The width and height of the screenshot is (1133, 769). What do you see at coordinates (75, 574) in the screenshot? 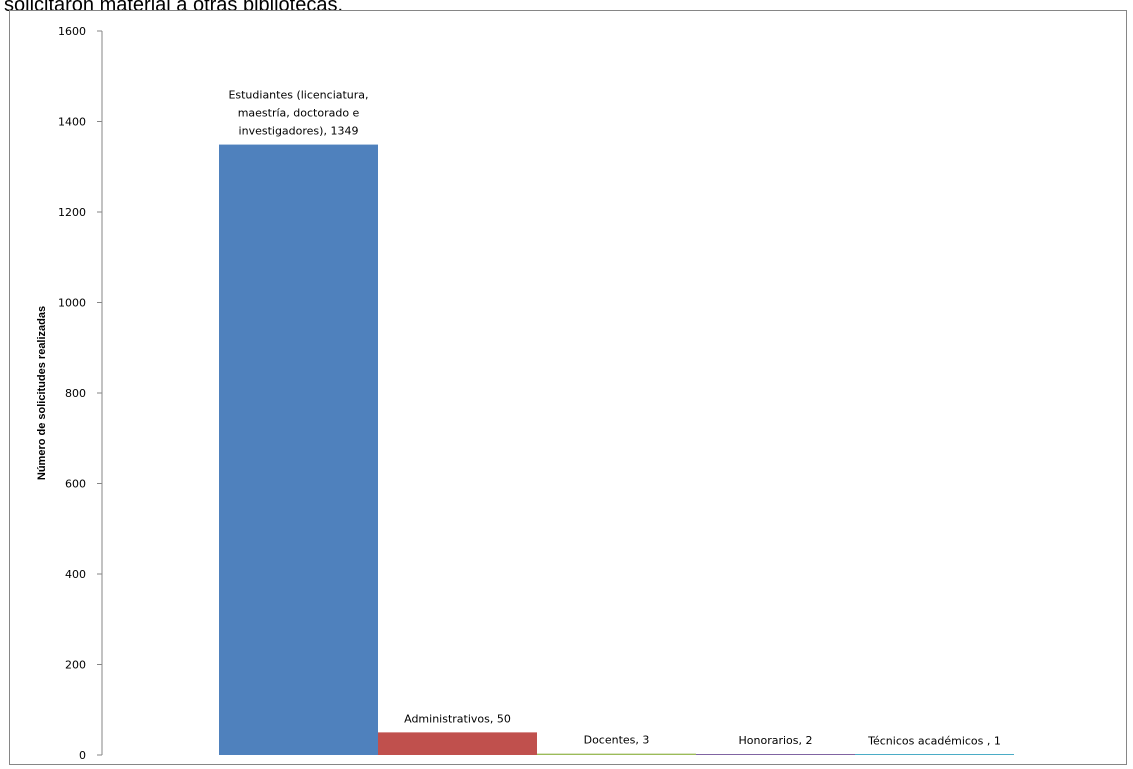
I see `y-tick-label: 400` at bounding box center [75, 574].